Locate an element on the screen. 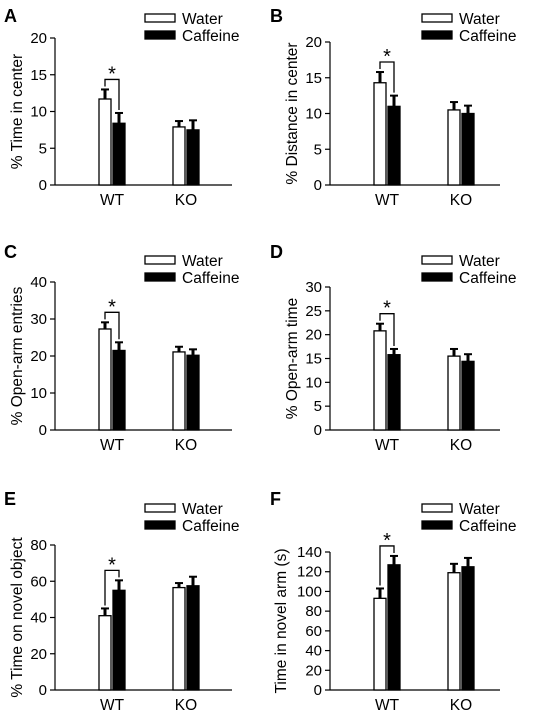 The width and height of the screenshot is (533, 720). panel-label: C is located at coordinates (10, 252).